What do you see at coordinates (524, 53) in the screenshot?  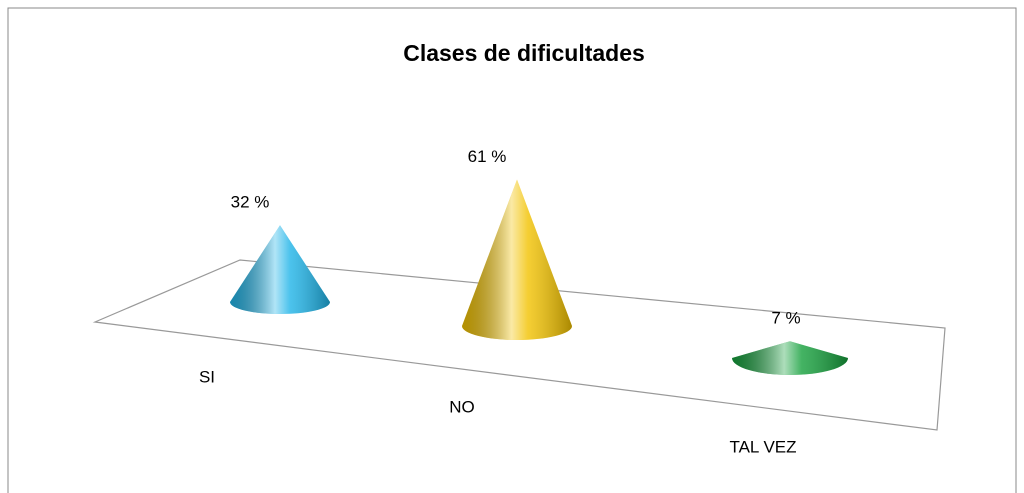 I see `chart-title: Clases de dificultades` at bounding box center [524, 53].